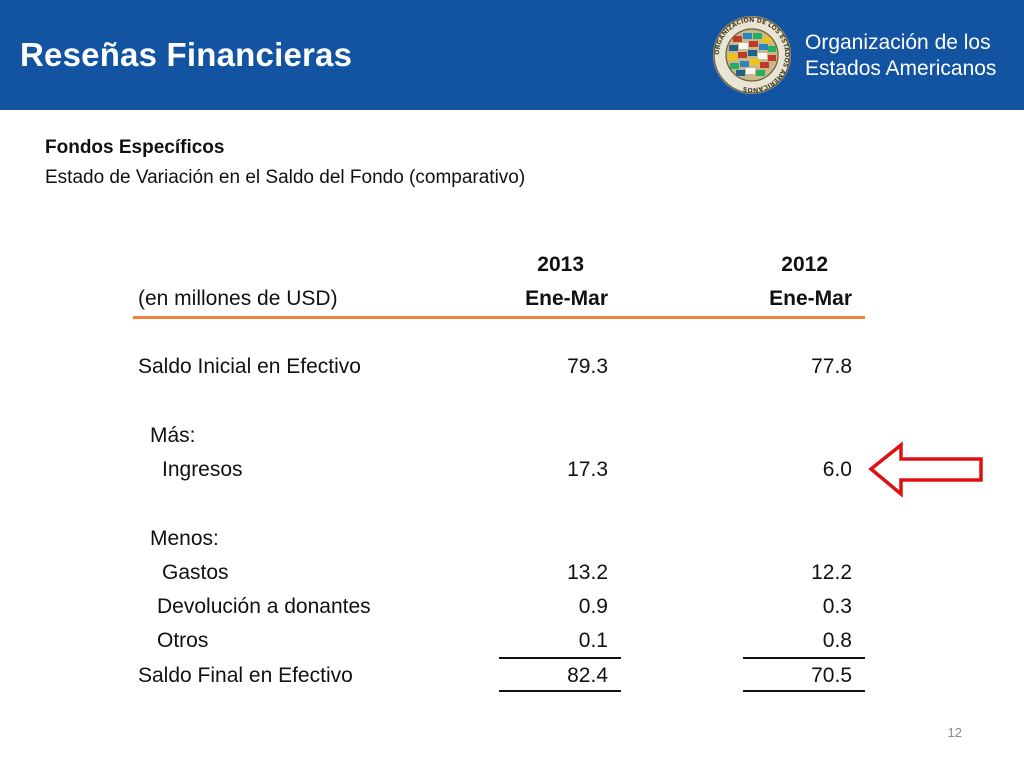 This screenshot has height=768, width=1024. What do you see at coordinates (925, 469) in the screenshot?
I see `left-arrow-icon` at bounding box center [925, 469].